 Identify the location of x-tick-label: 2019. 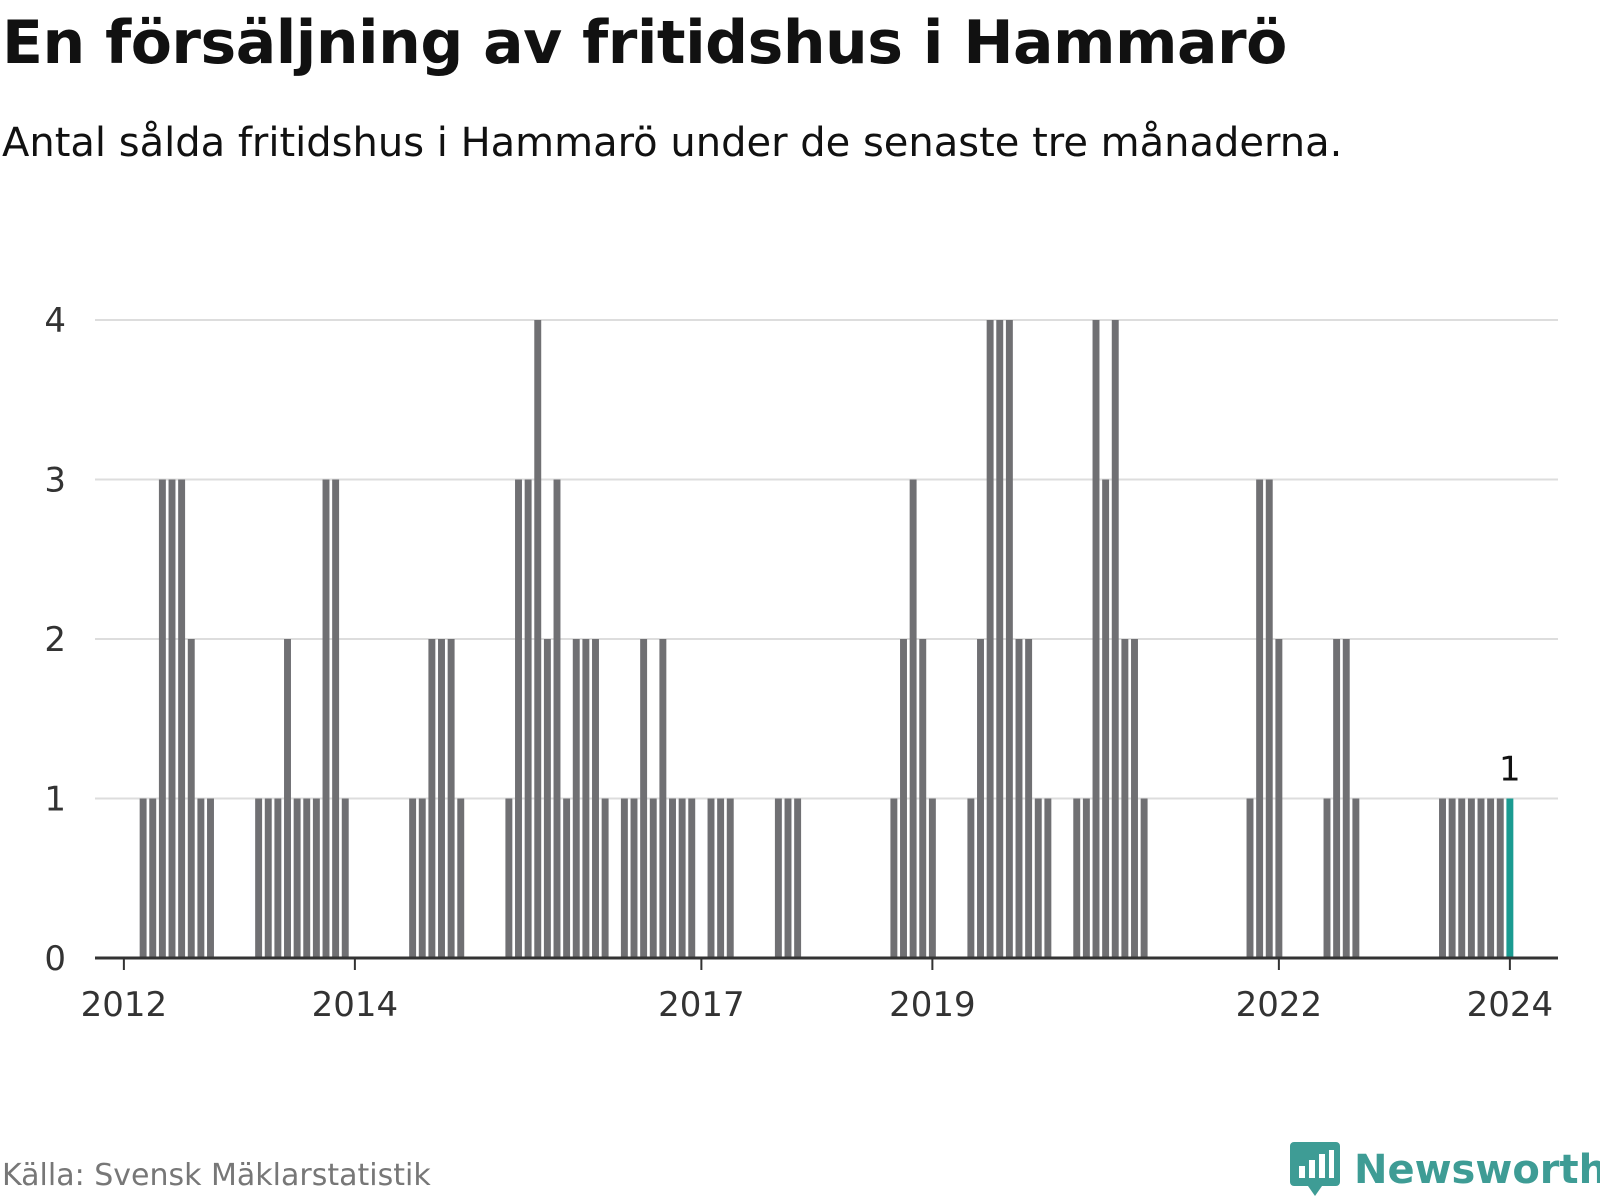
(932, 1005).